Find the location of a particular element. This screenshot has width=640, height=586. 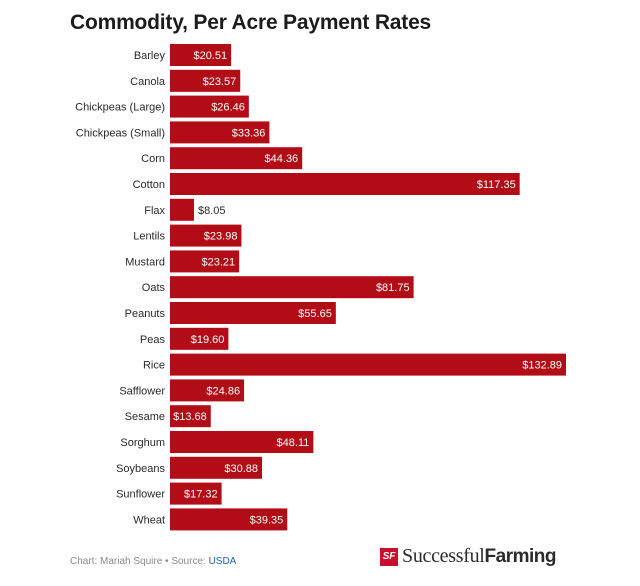

category-label: Sesame is located at coordinates (145, 417).